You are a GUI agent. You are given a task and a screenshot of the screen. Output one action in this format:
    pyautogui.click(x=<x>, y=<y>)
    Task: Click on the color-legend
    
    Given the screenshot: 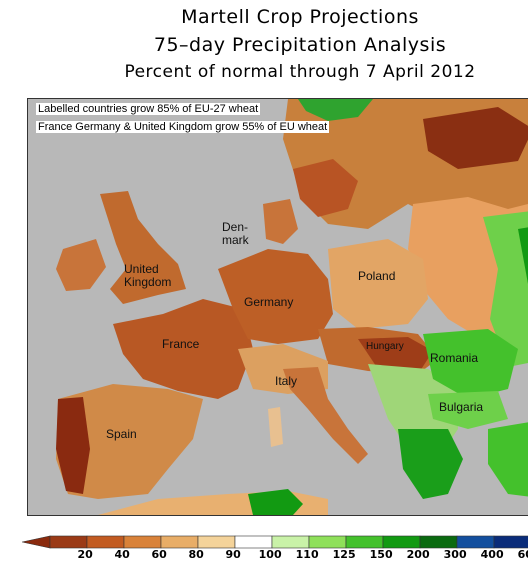 What is the action you would take?
    pyautogui.click(x=275, y=542)
    